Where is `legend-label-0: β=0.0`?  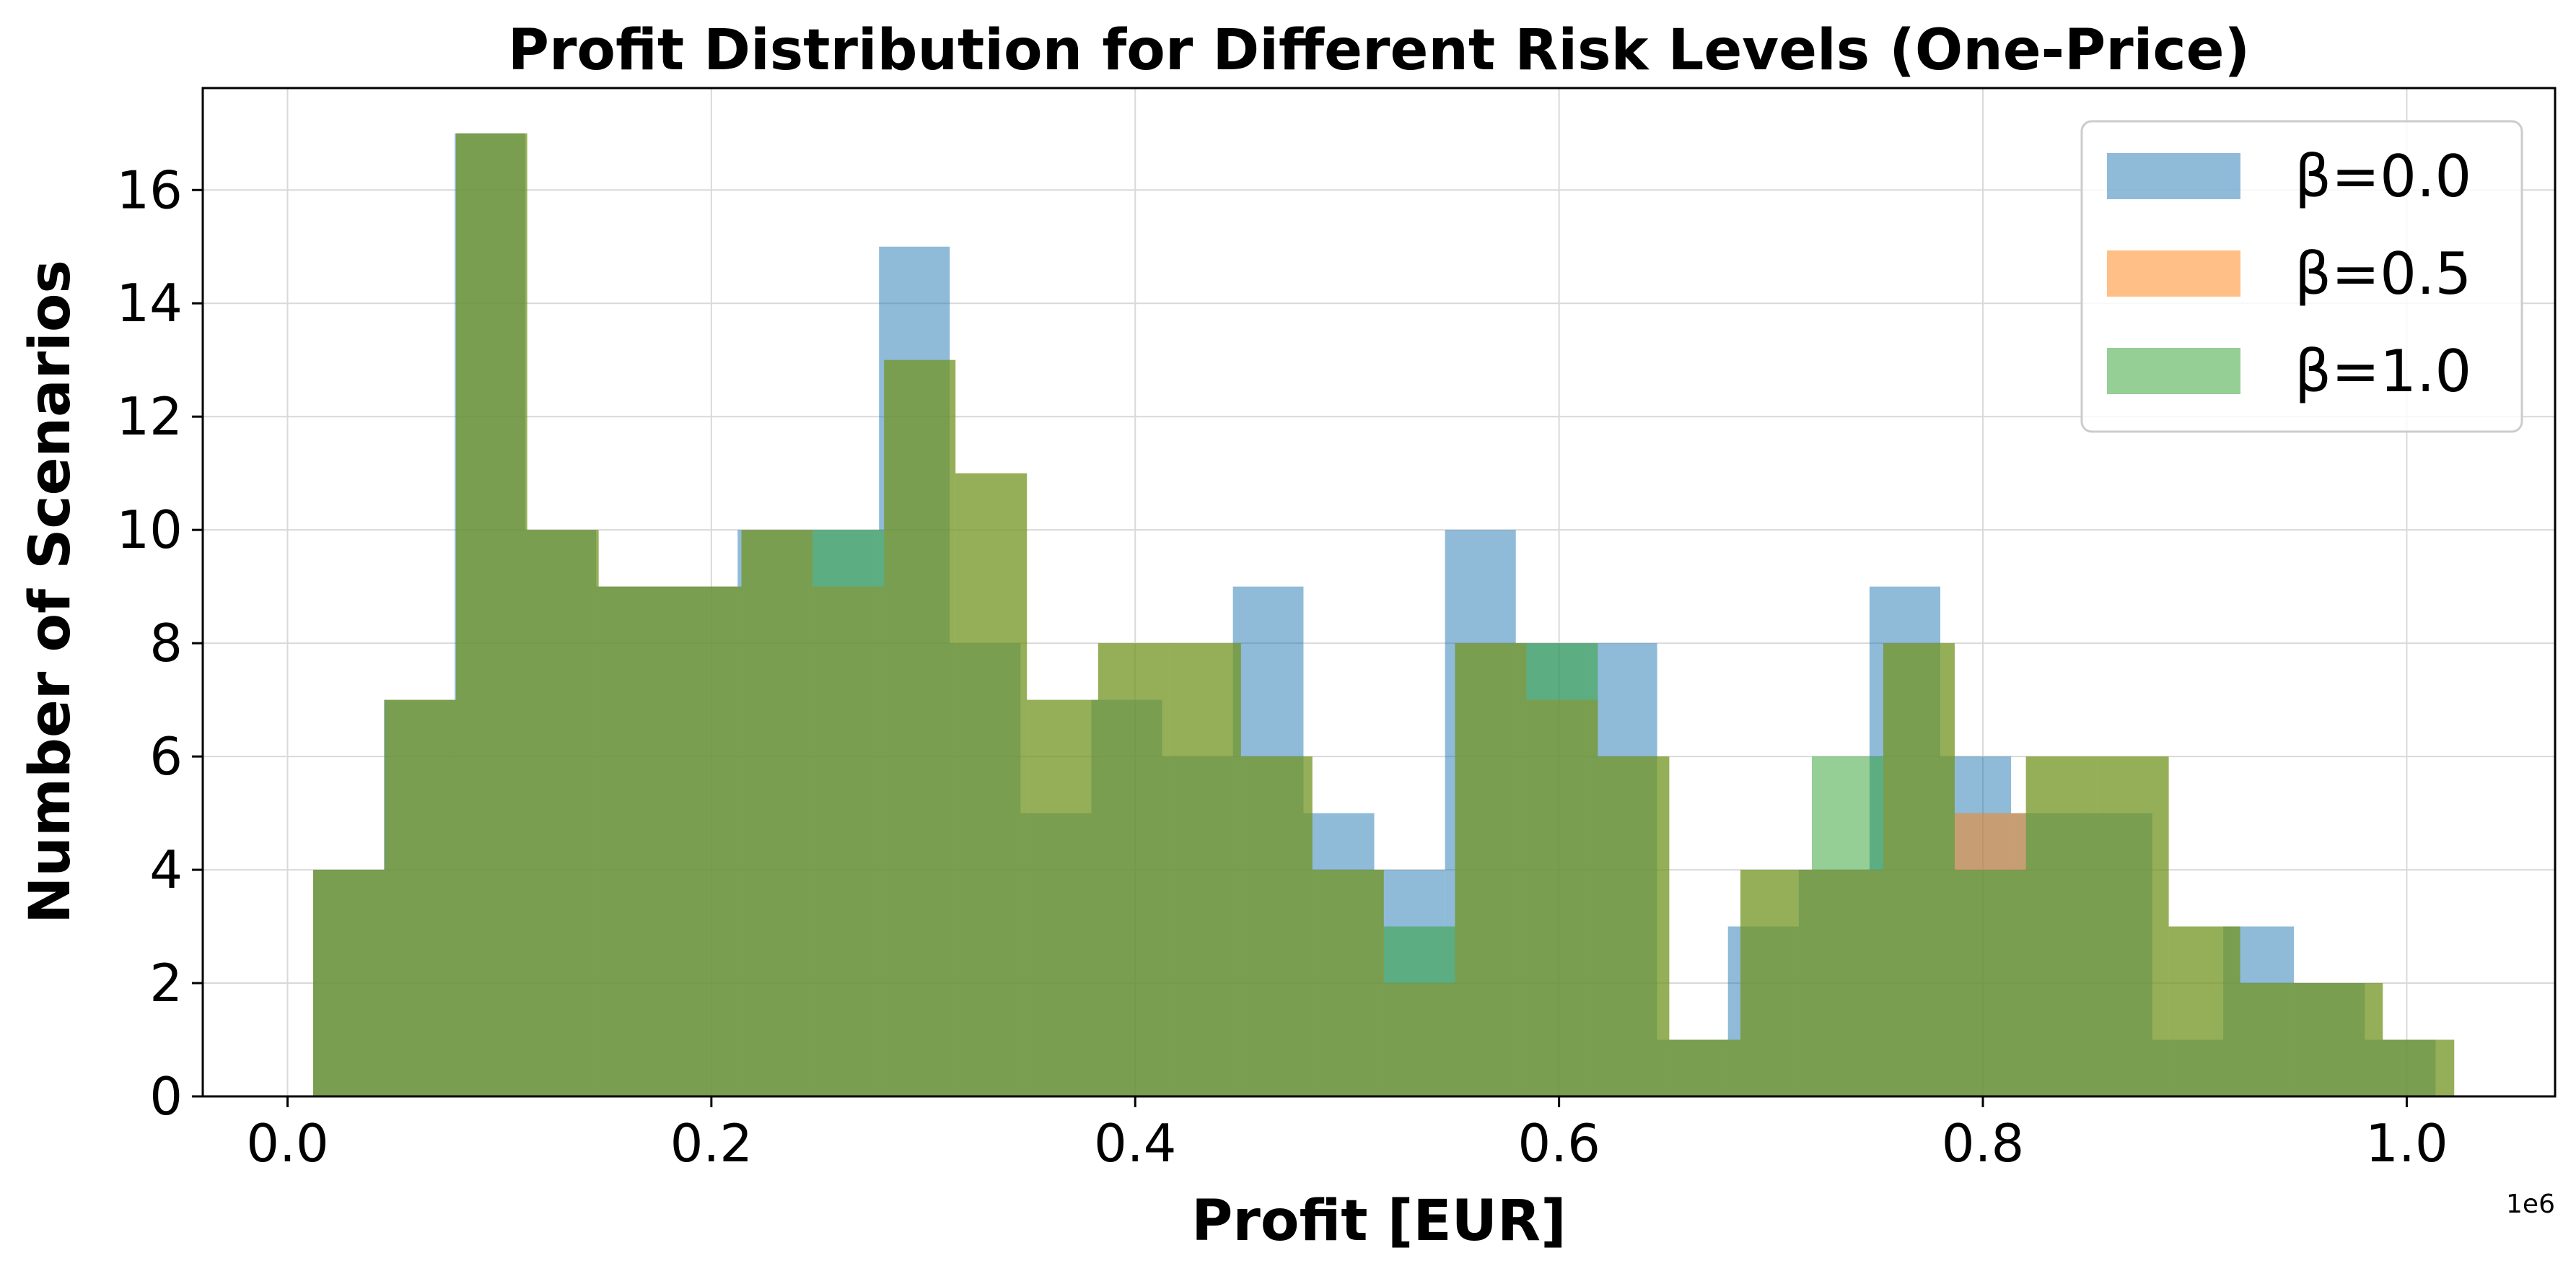 legend-label-0: β=0.0 is located at coordinates (2383, 176).